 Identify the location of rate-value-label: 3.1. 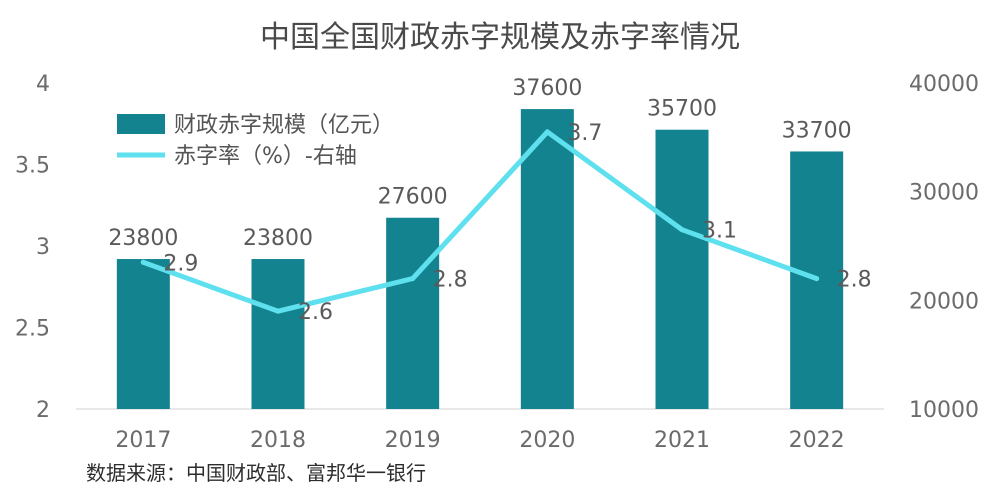
(719, 231).